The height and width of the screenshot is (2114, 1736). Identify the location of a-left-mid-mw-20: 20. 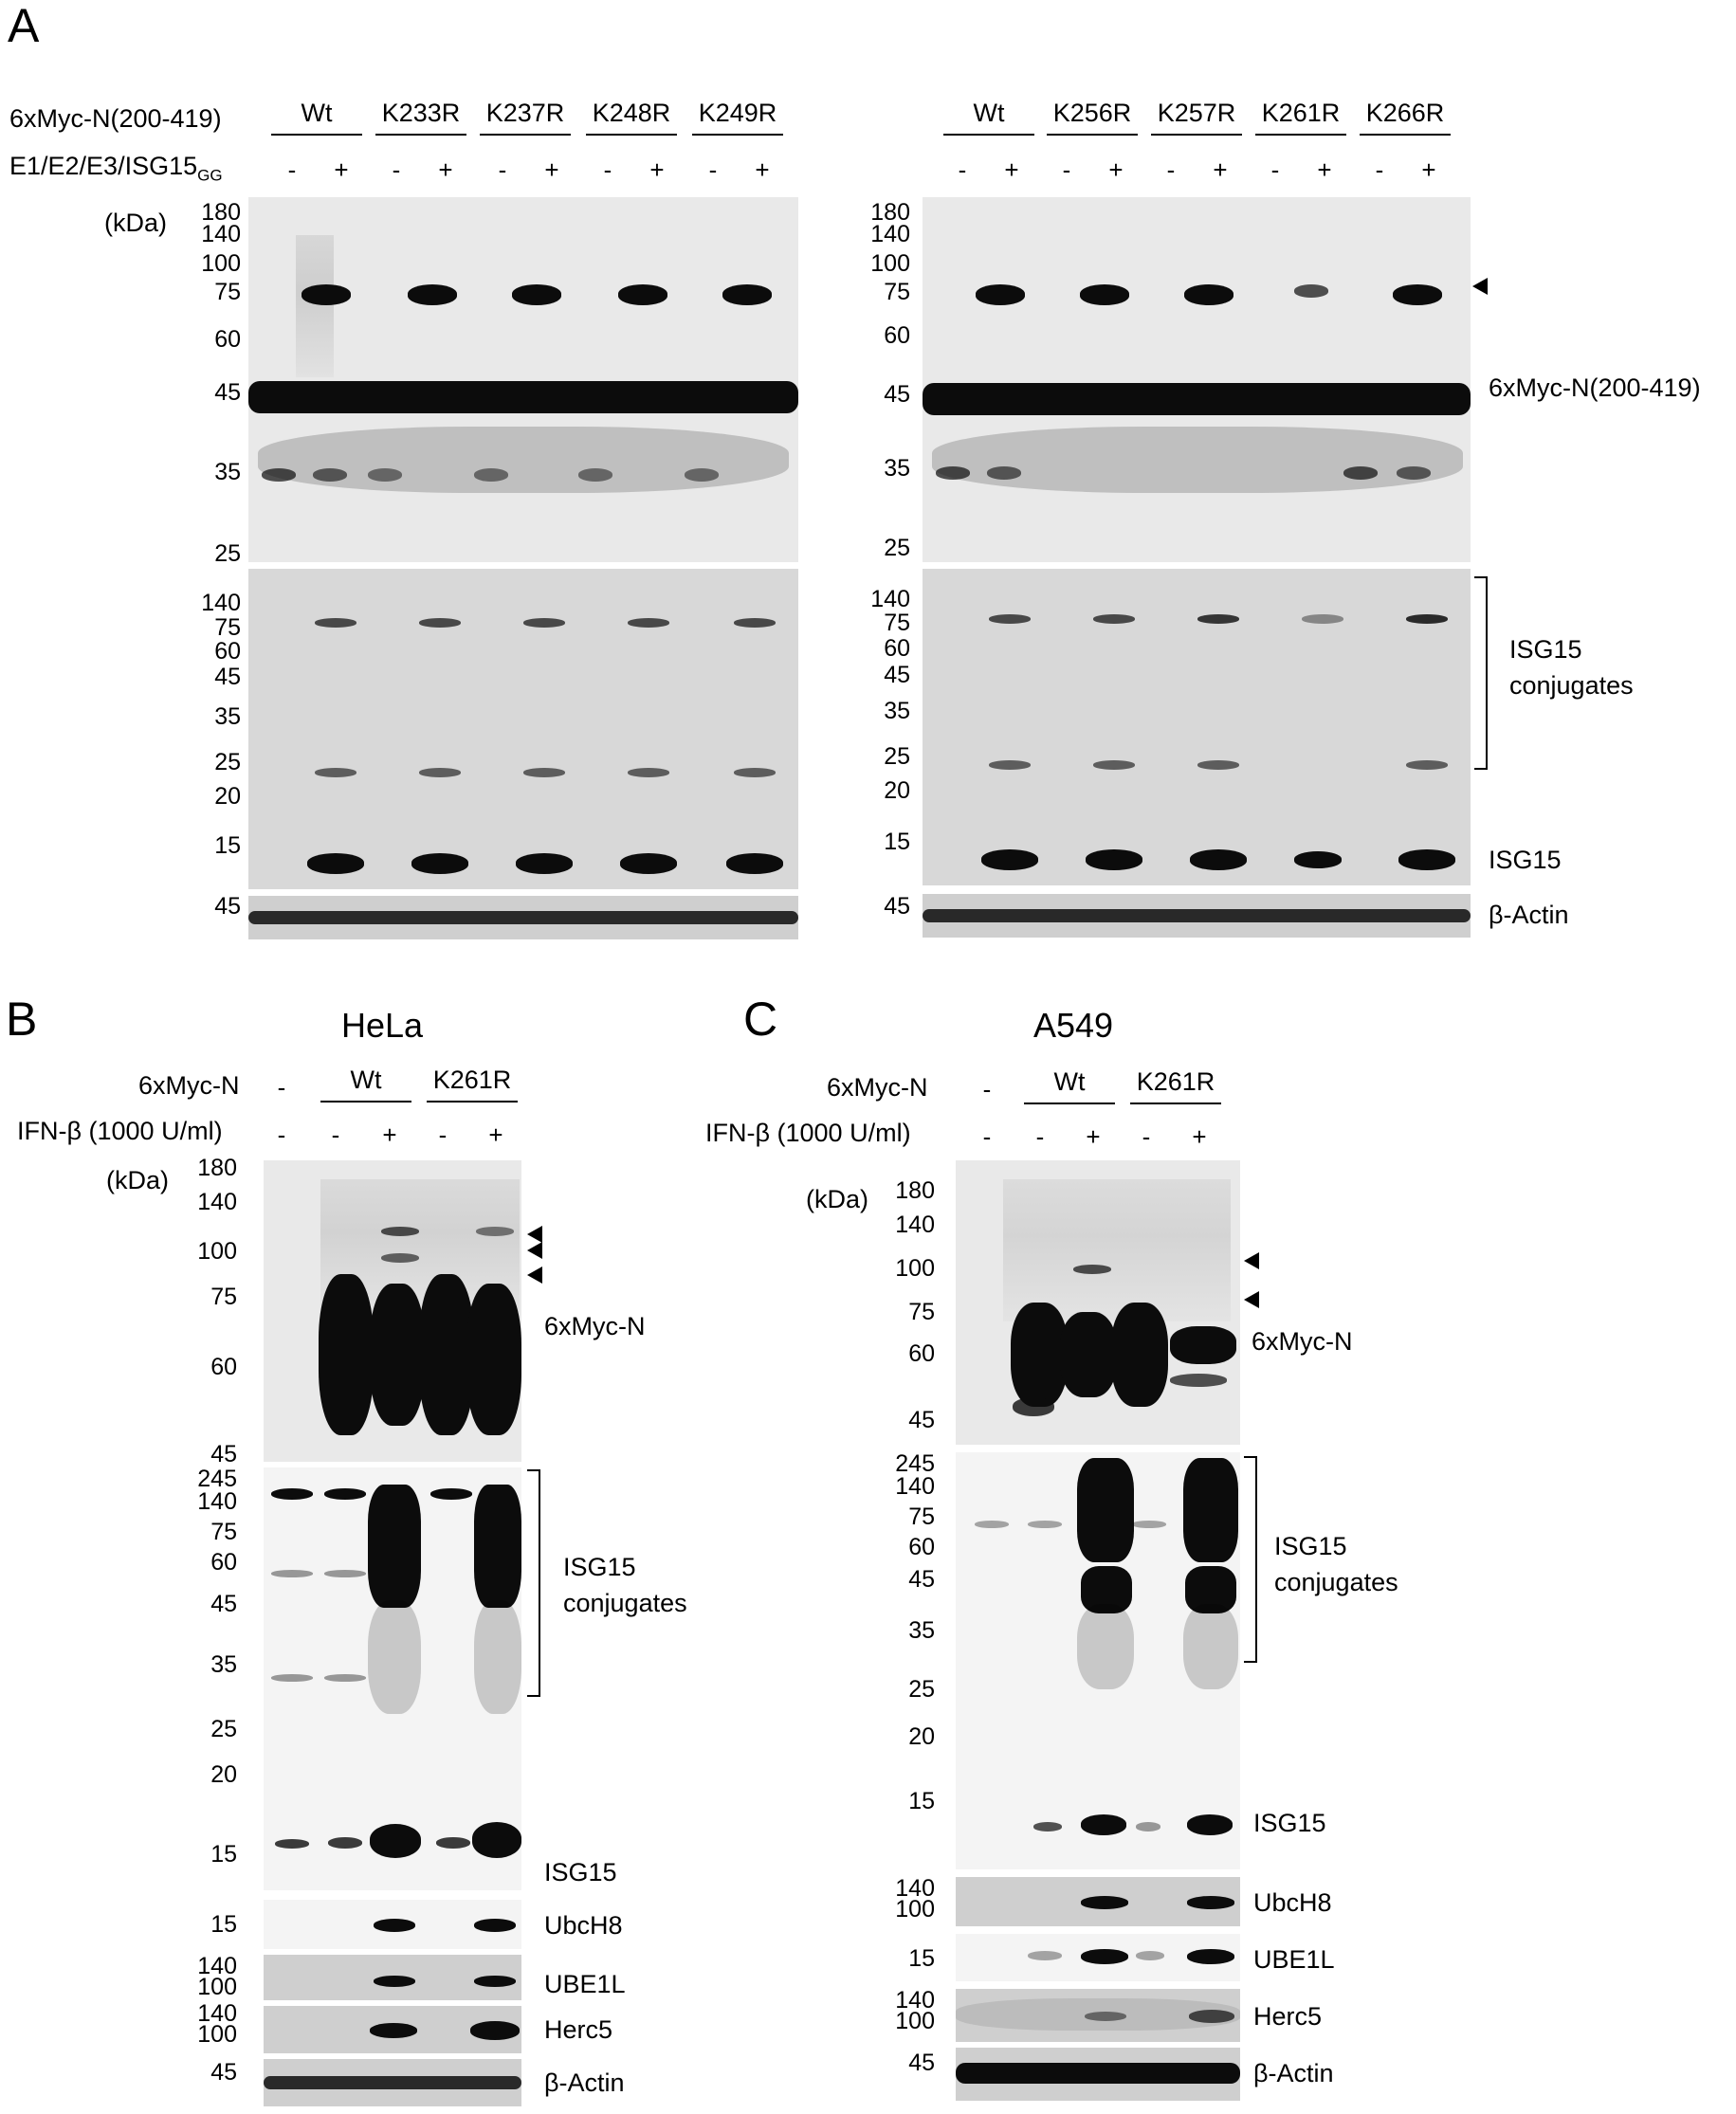
(227, 797).